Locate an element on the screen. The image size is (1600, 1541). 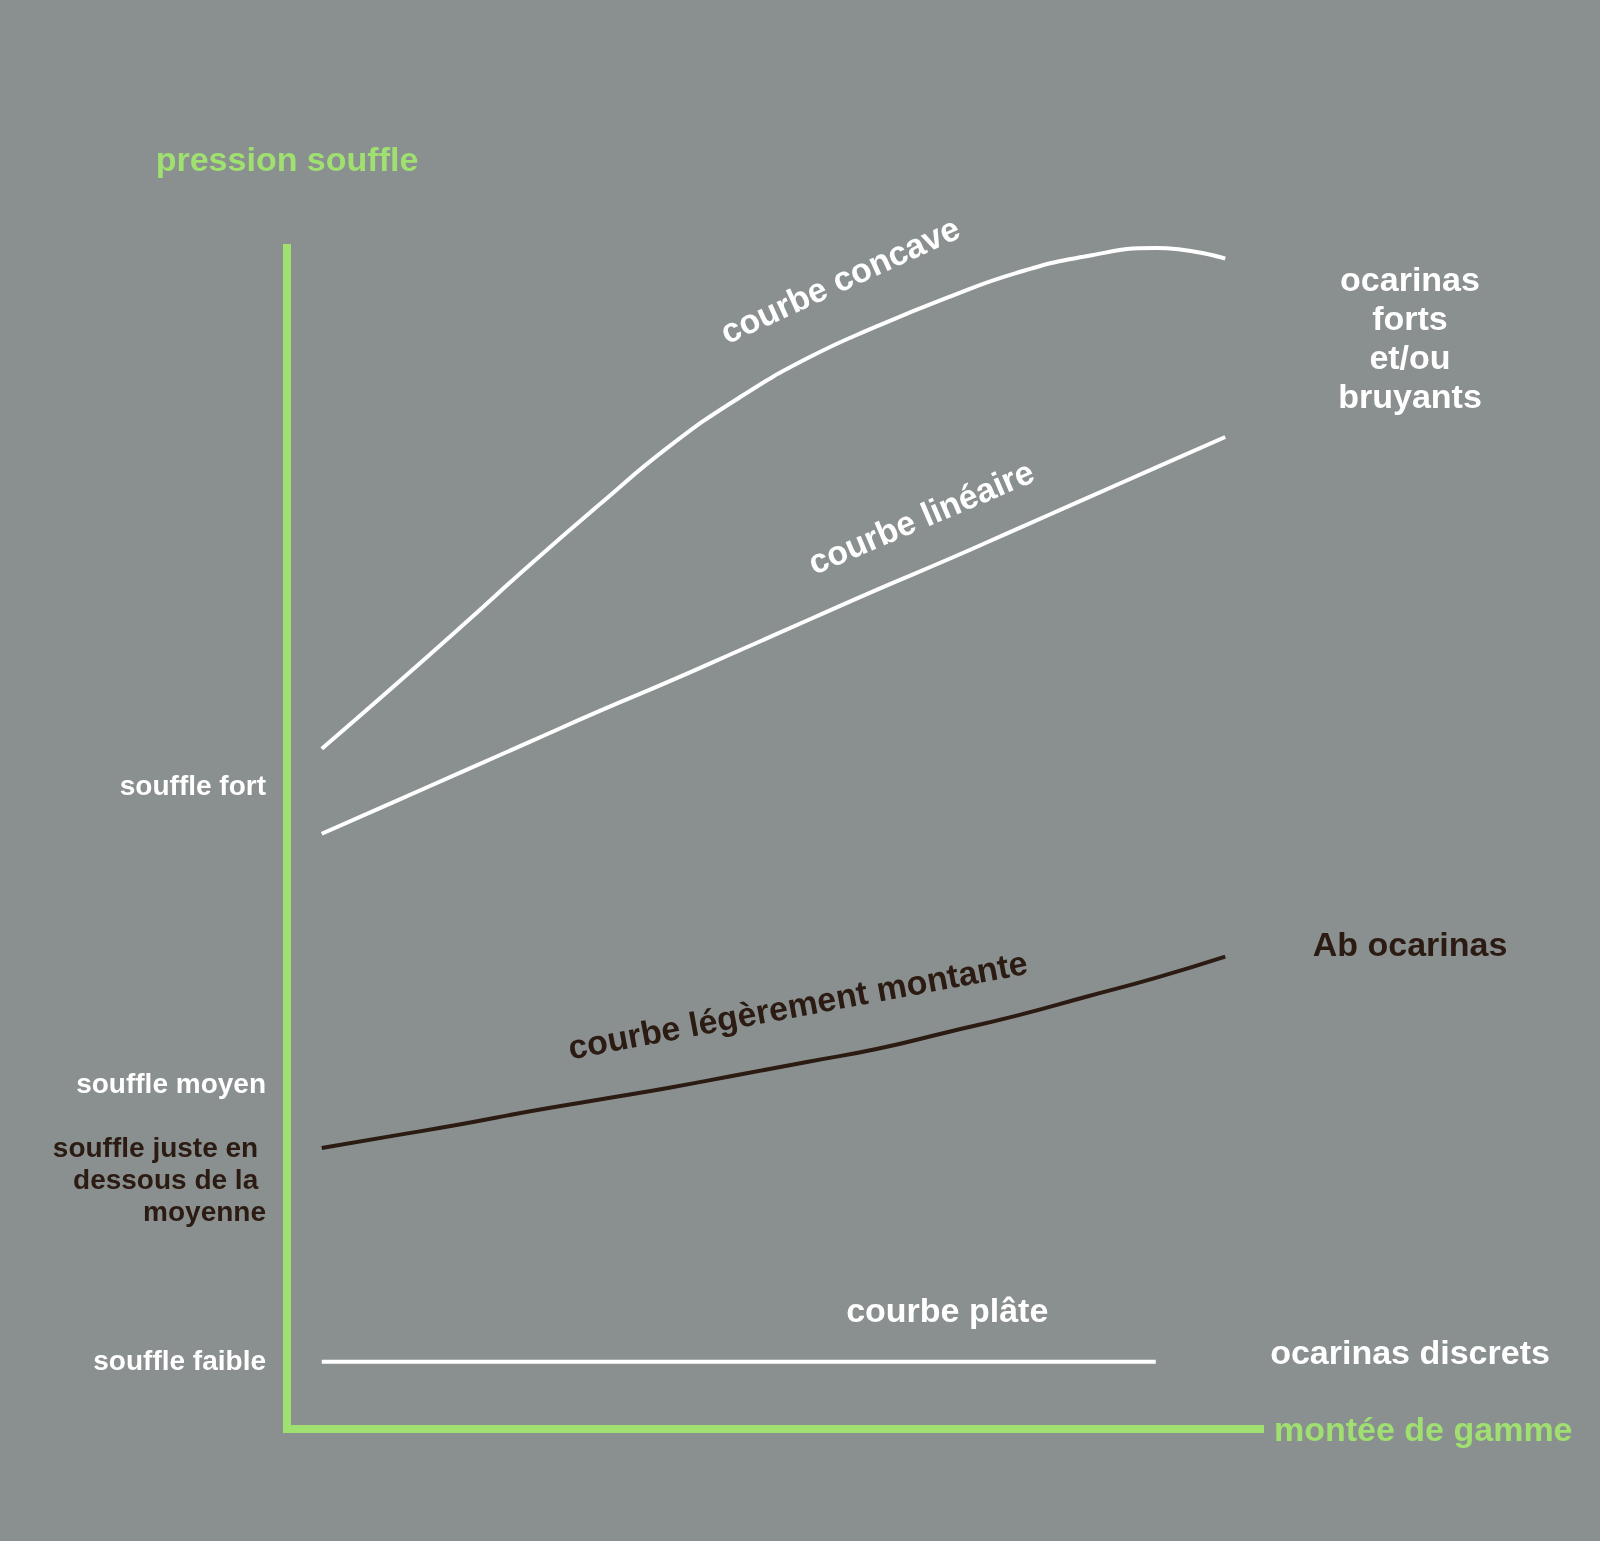
text: souffle faible is located at coordinates (179, 1360).